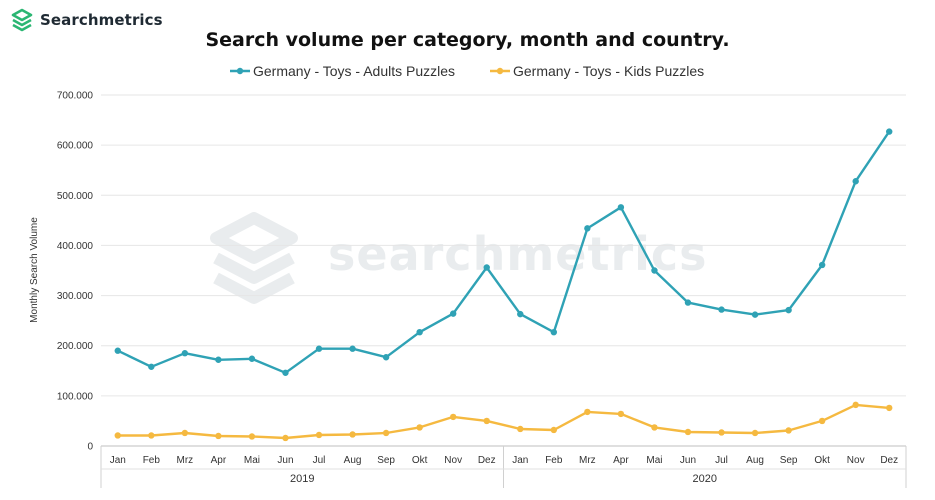 The image size is (935, 500). Describe the element at coordinates (254, 258) in the screenshot. I see `watermark-logo-icon` at that location.